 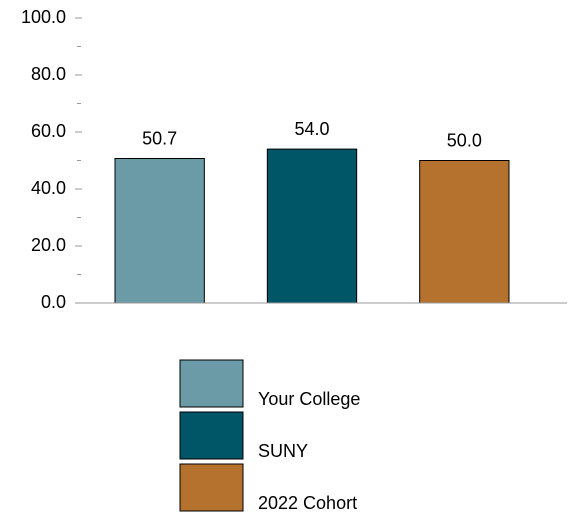 What do you see at coordinates (48, 245) in the screenshot?
I see `y-tick-label: 20.0` at bounding box center [48, 245].